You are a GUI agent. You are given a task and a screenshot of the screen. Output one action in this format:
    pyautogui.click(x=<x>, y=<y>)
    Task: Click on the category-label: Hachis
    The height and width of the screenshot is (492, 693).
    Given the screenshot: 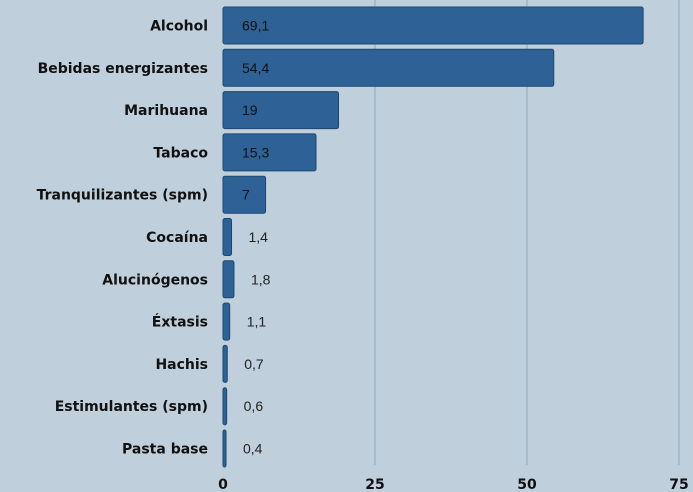 What is the action you would take?
    pyautogui.click(x=181, y=365)
    